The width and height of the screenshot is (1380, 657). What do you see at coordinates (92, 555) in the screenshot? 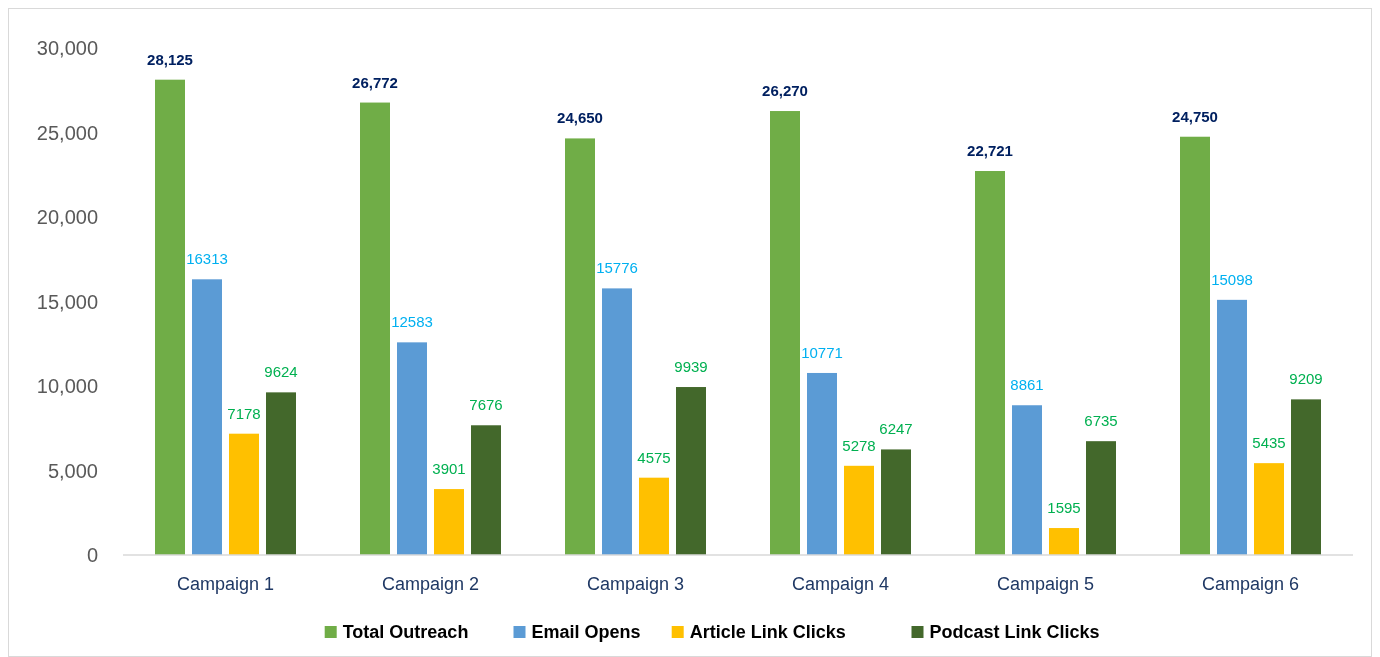
I see `y-tick-label: 0` at bounding box center [92, 555].